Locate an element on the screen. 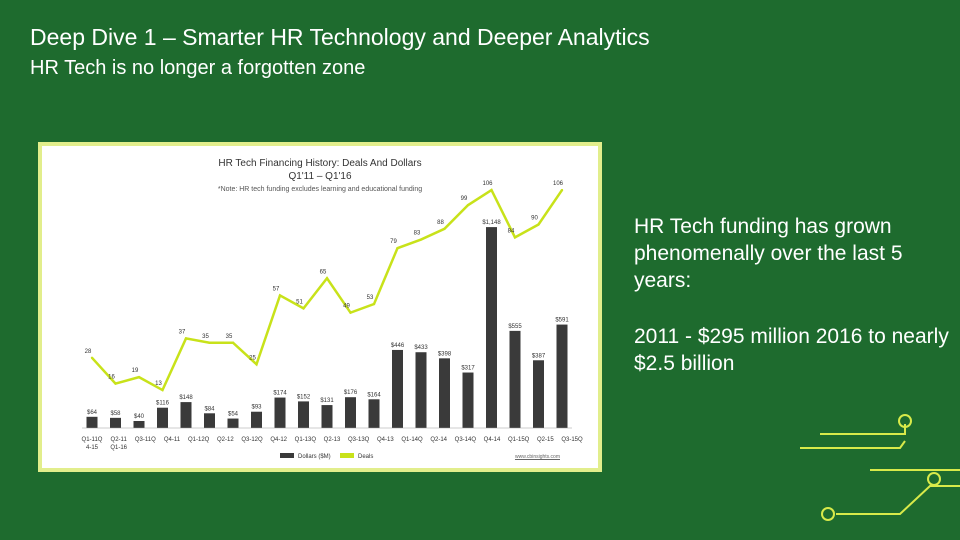  deals-label: 19 is located at coordinates (135, 371).